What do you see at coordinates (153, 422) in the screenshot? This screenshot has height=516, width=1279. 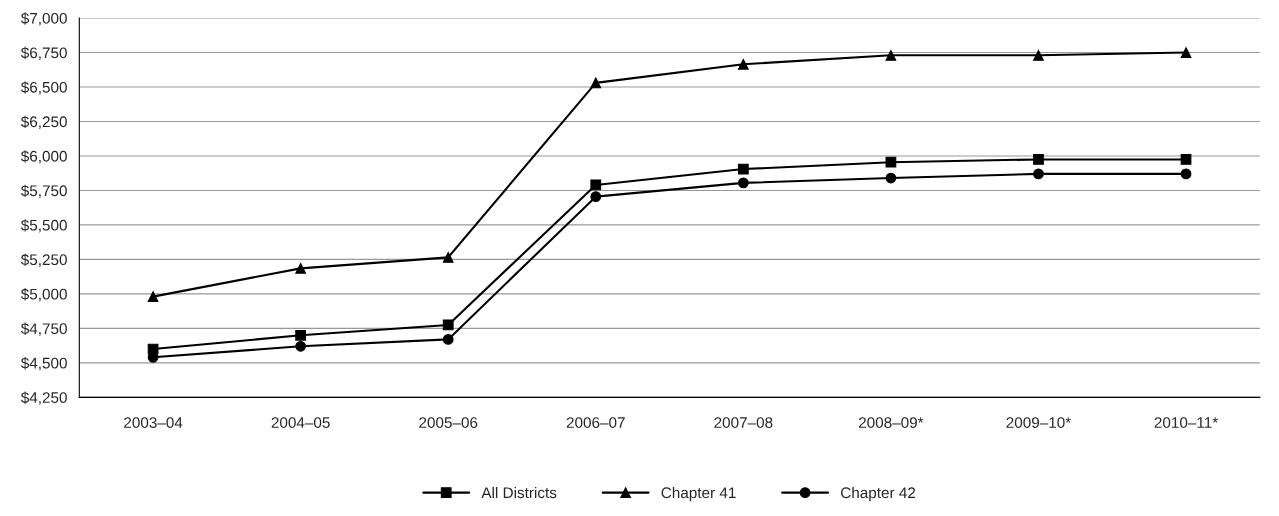 I see `x-tick-label: 2003–04` at bounding box center [153, 422].